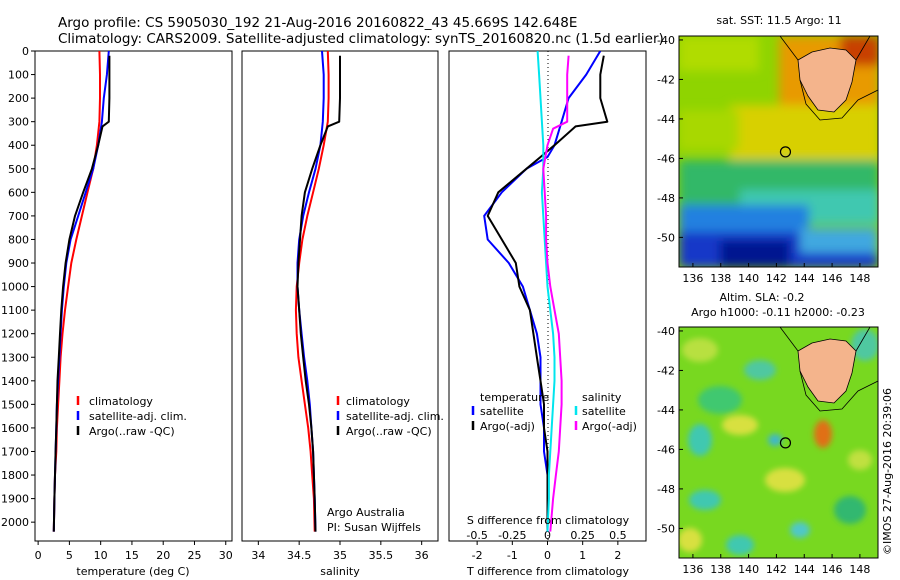 The image size is (900, 580). I want to click on sst-map-lat-tick-label: -40, so click(666, 40).